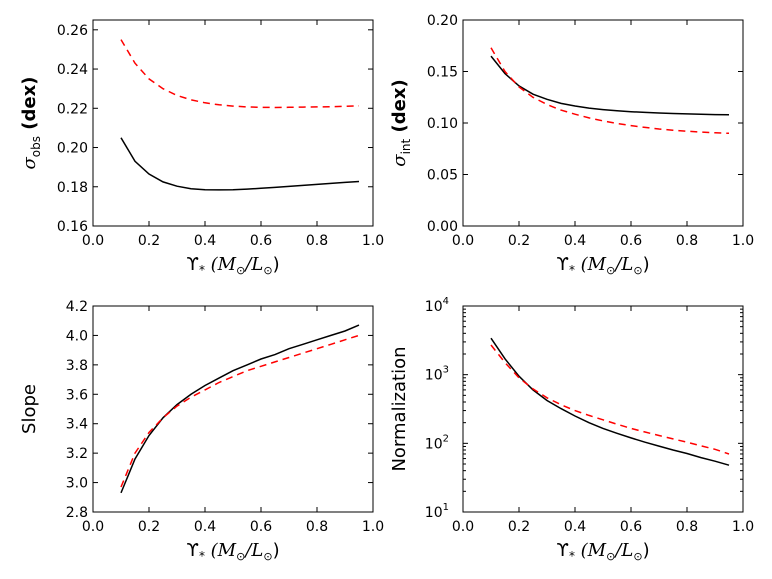 The image size is (772, 579). What do you see at coordinates (401, 122) in the screenshot?
I see `y-axis-label: σint (dex)` at bounding box center [401, 122].